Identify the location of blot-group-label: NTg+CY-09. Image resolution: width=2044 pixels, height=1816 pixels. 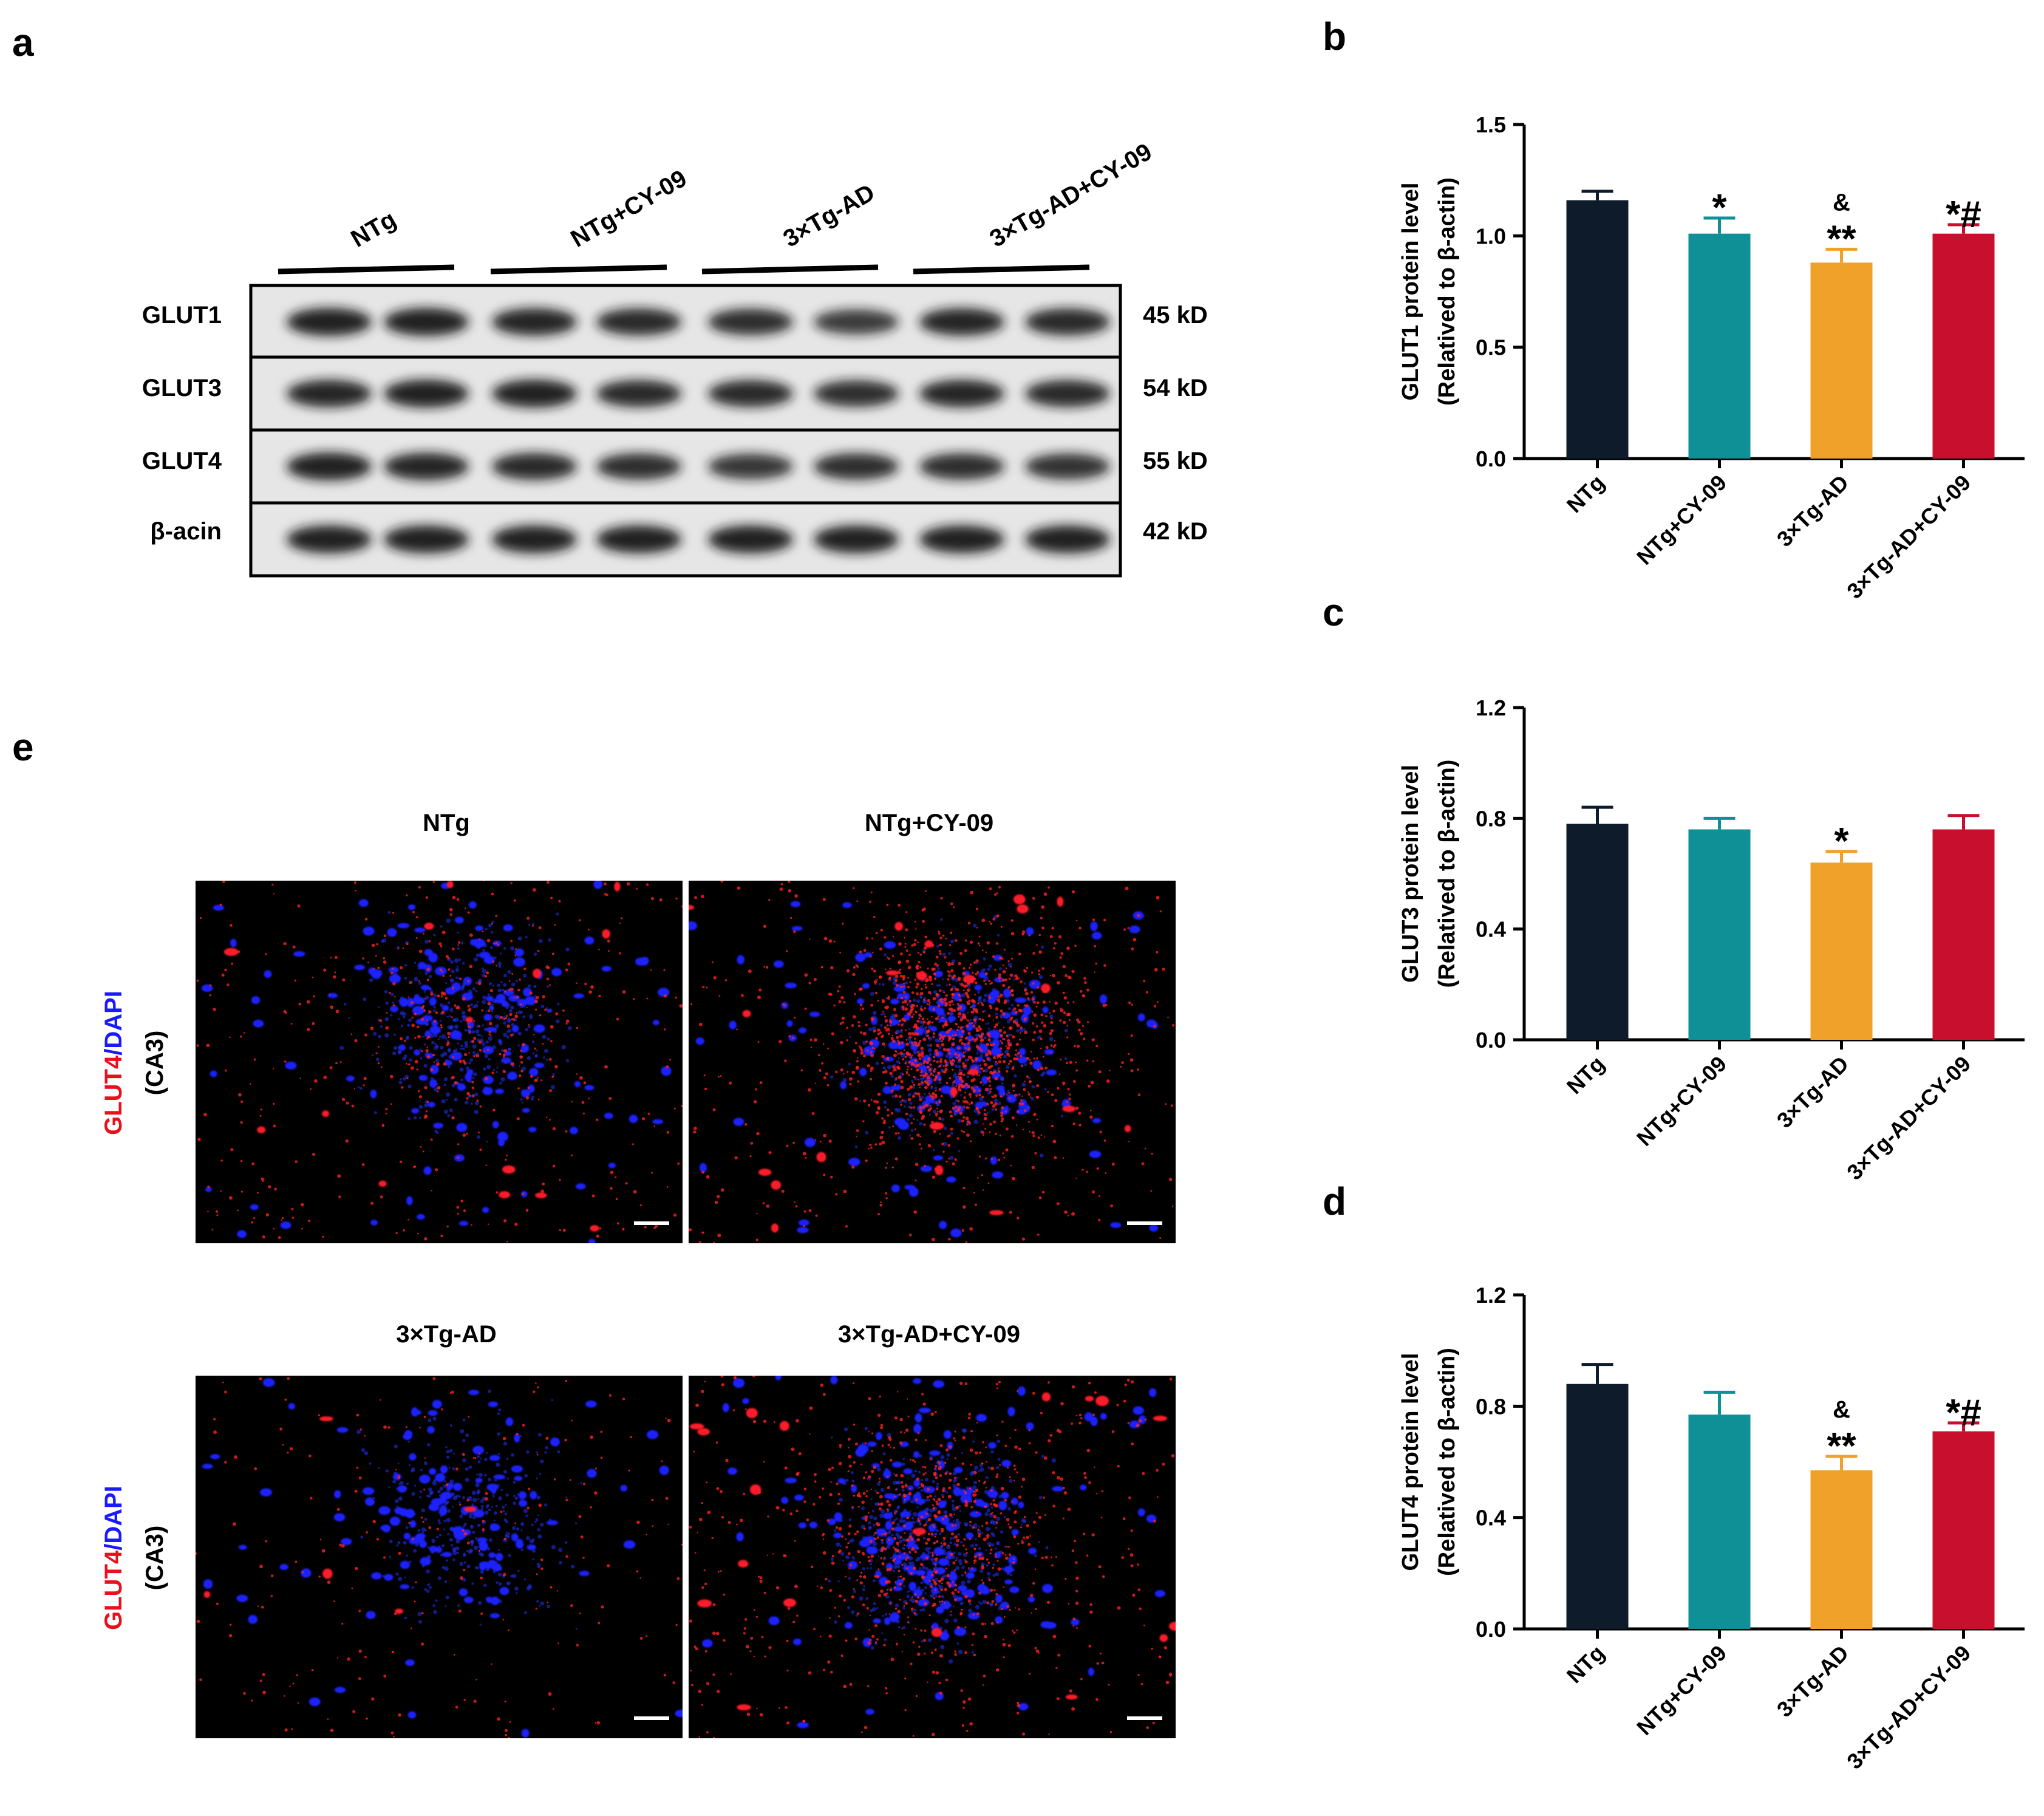
(629, 209).